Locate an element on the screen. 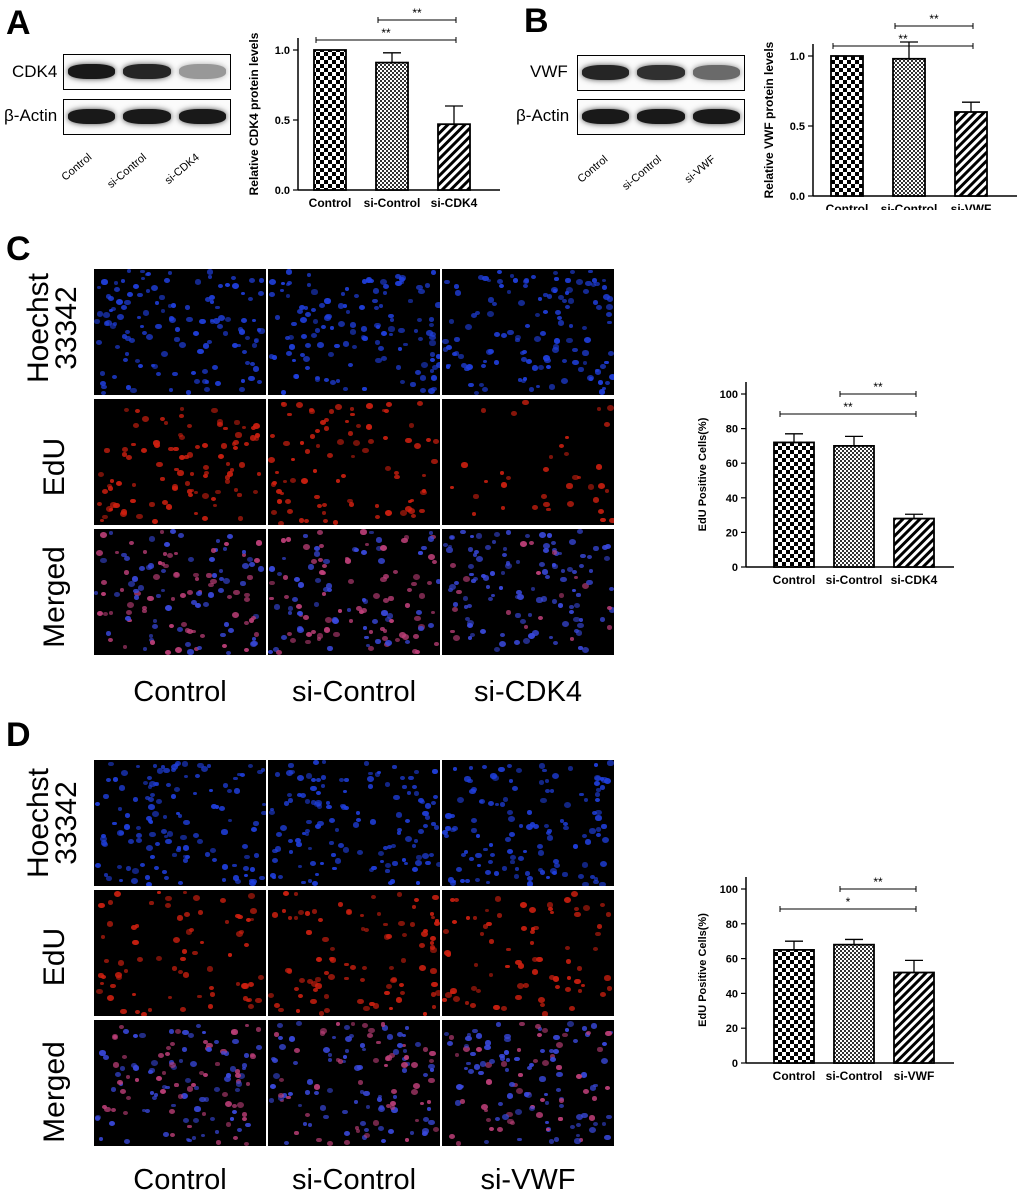 The width and height of the screenshot is (1020, 1199). row-label-d-edu: EdU is located at coordinates (54, 957).